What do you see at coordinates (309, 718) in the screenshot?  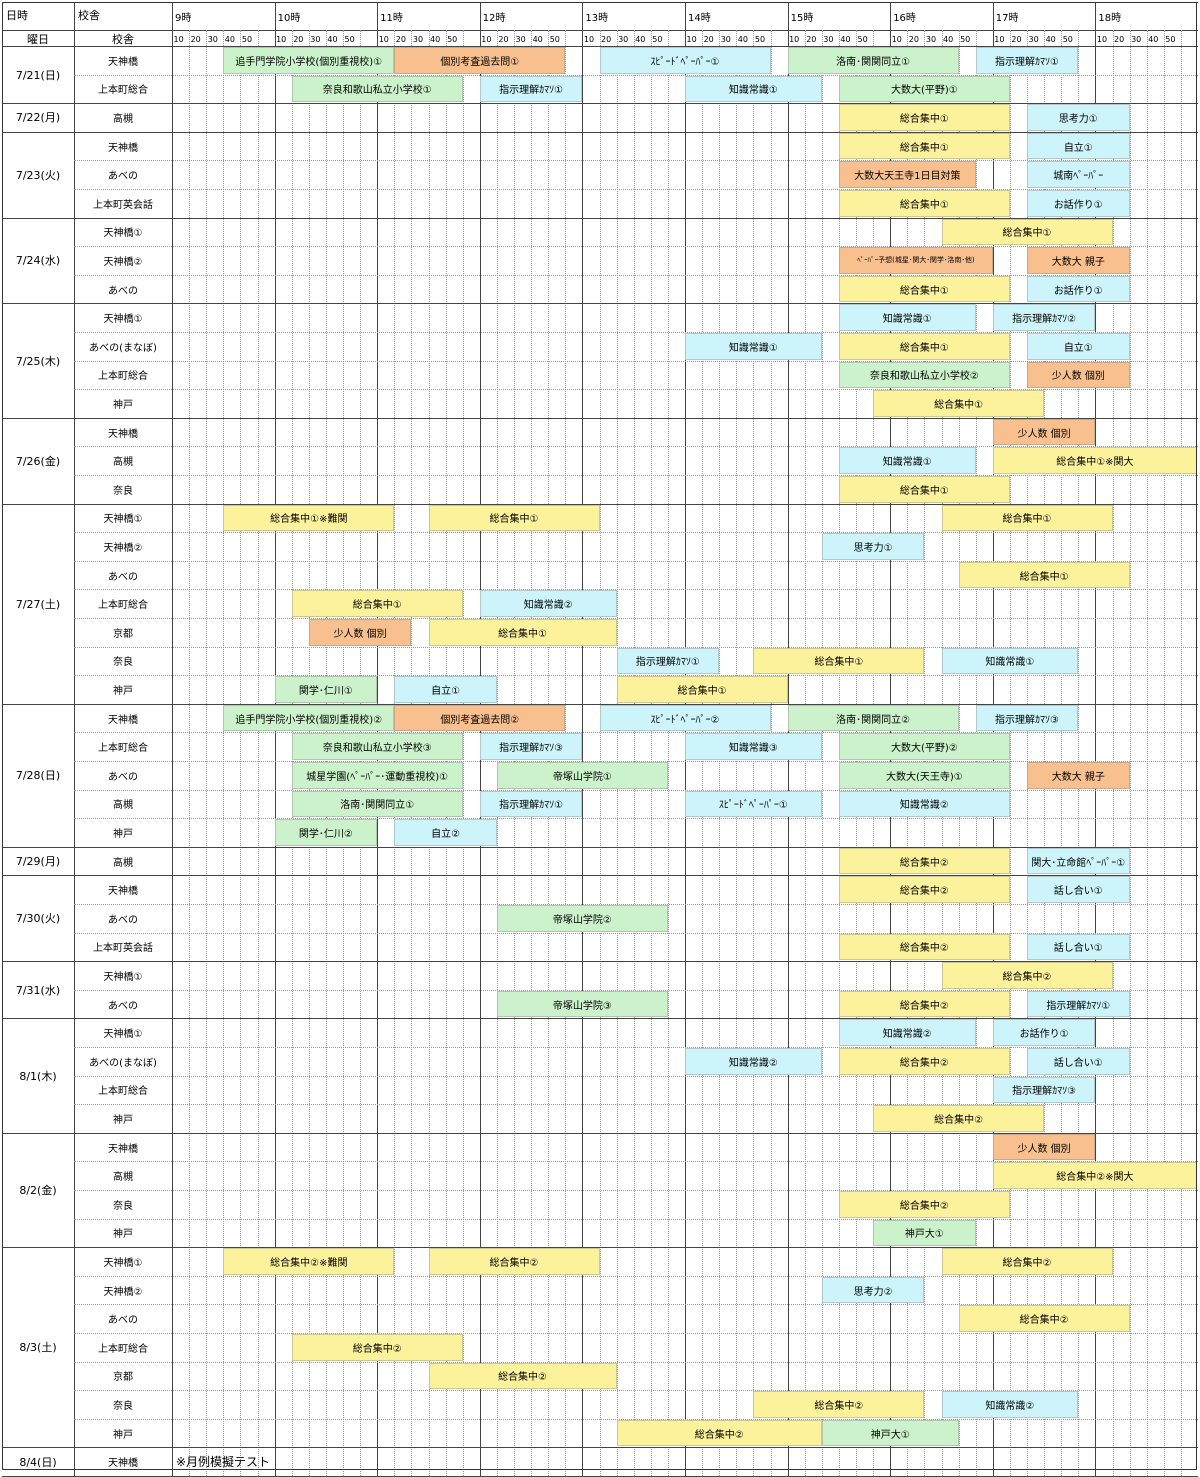 I see `class-block: 追手門学院小学校(個別重視校)②` at bounding box center [309, 718].